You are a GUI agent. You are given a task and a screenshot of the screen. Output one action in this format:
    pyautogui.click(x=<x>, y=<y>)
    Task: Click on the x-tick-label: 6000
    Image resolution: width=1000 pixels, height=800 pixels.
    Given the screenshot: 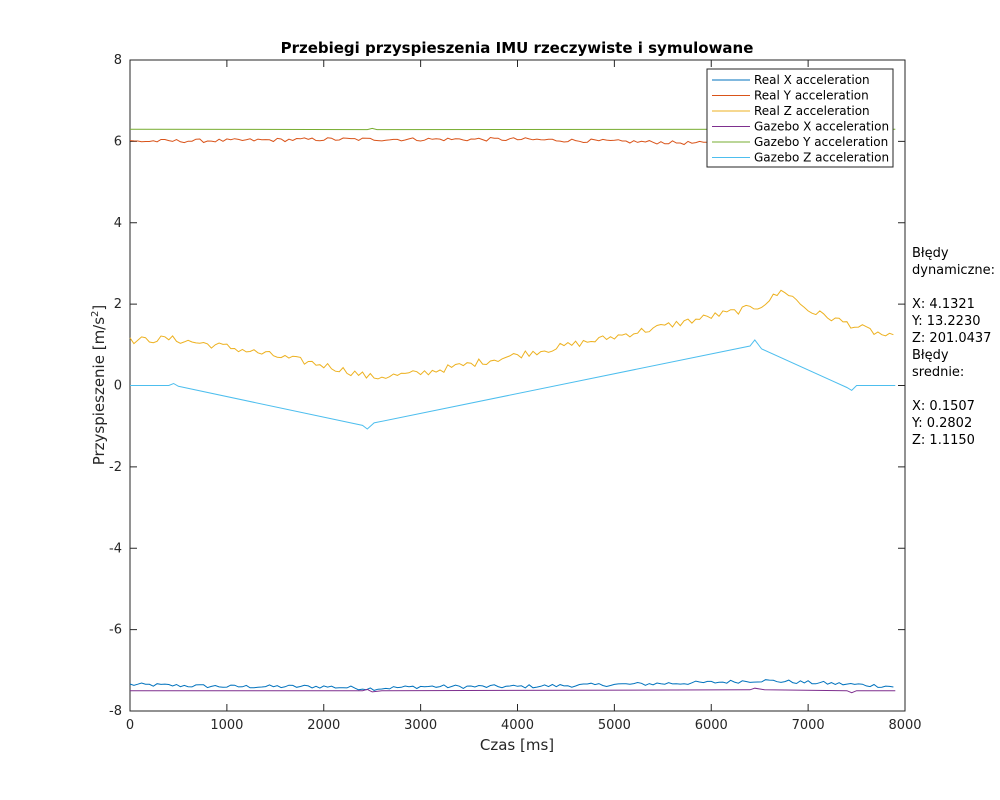 What is the action you would take?
    pyautogui.click(x=711, y=725)
    